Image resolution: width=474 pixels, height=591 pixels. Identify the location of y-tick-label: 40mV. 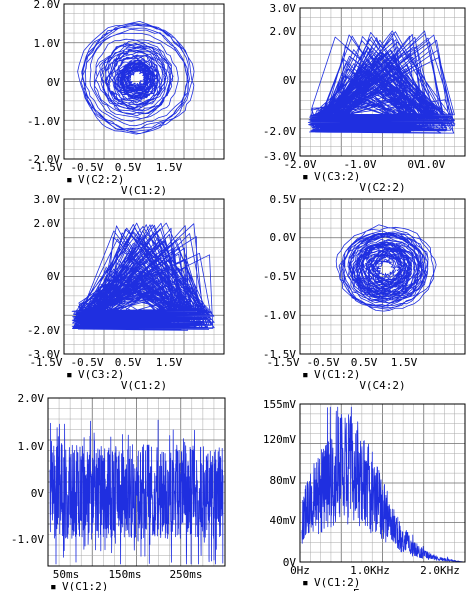
(283, 520).